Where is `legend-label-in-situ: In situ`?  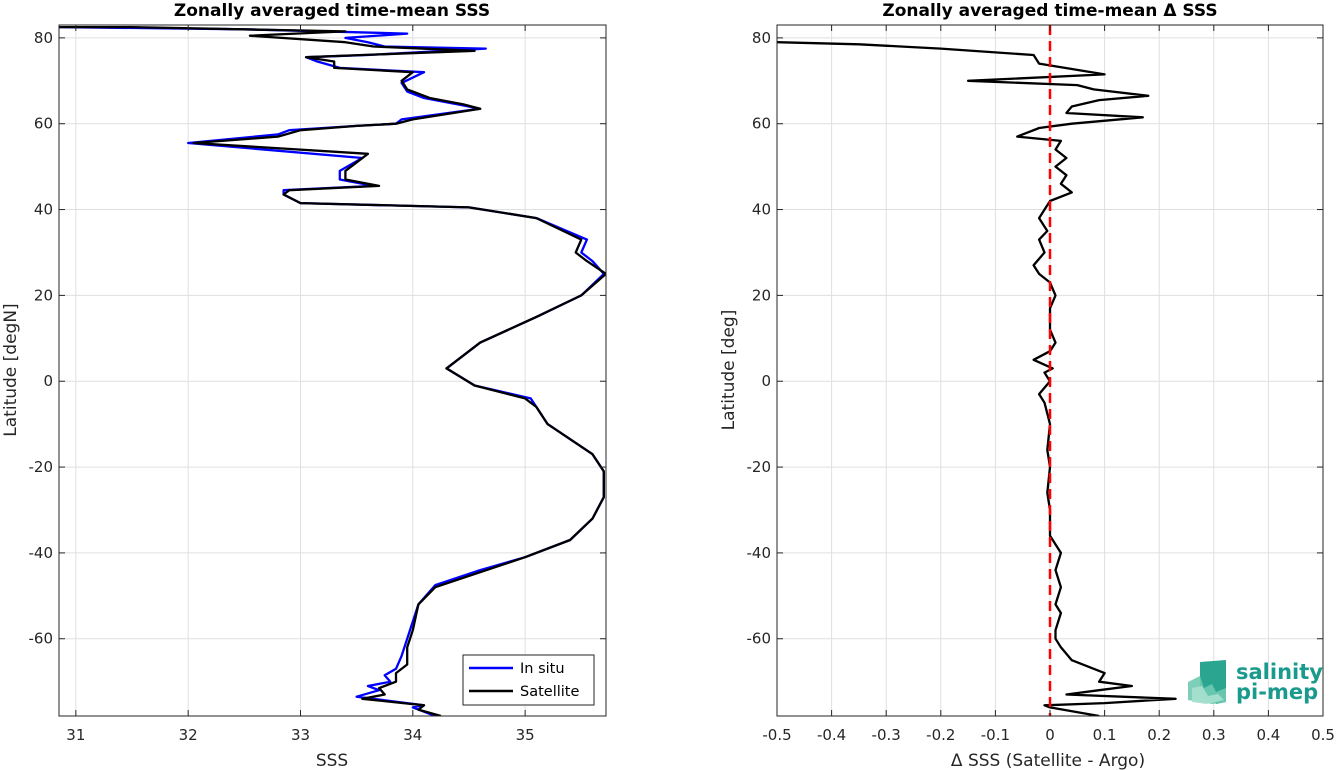
legend-label-in-situ: In situ is located at coordinates (542, 669).